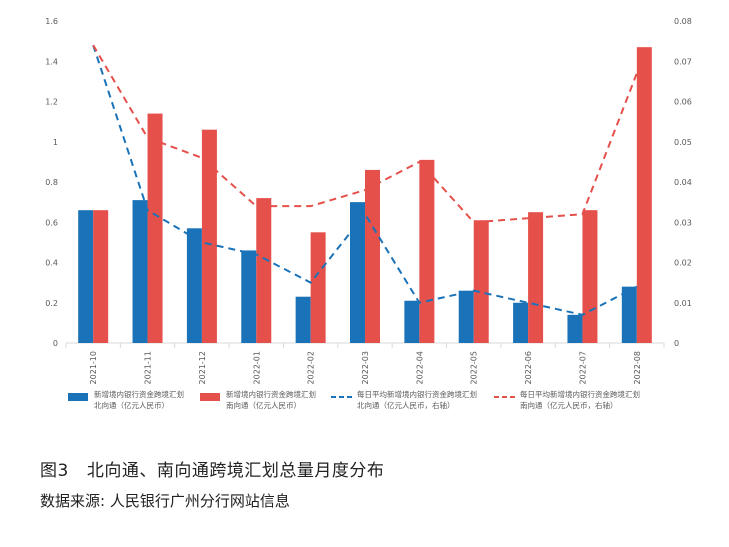 The width and height of the screenshot is (729, 547). Describe the element at coordinates (683, 303) in the screenshot. I see `y-right-tick-label: 0.01` at that location.